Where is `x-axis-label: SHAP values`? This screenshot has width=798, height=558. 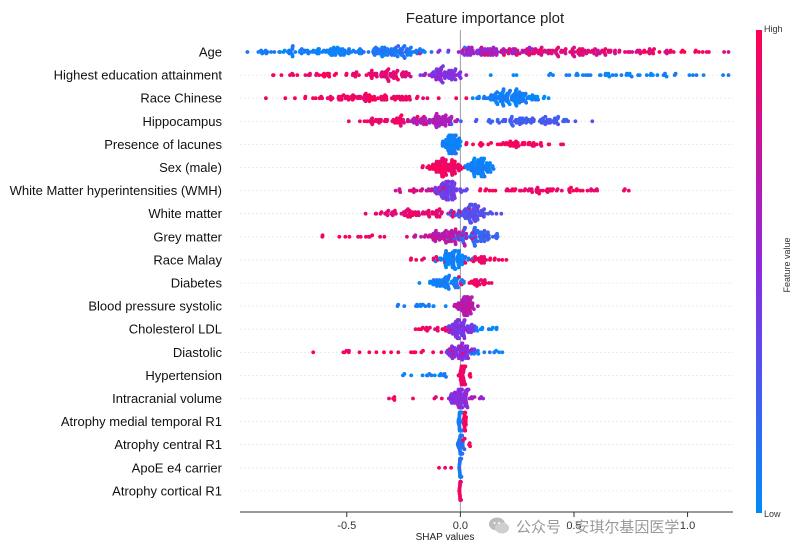 x-axis-label: SHAP values is located at coordinates (445, 537).